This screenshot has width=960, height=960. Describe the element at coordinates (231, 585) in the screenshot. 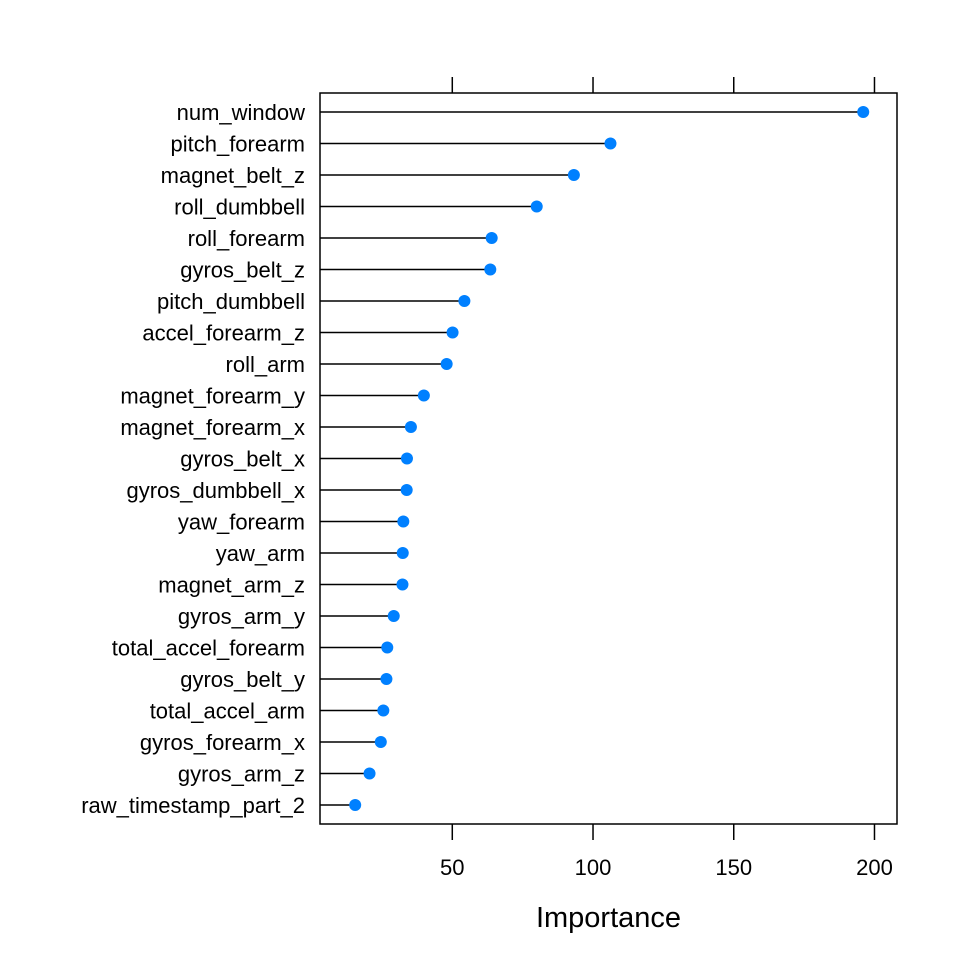

I see `y-category-label: magnet_arm_z` at that location.